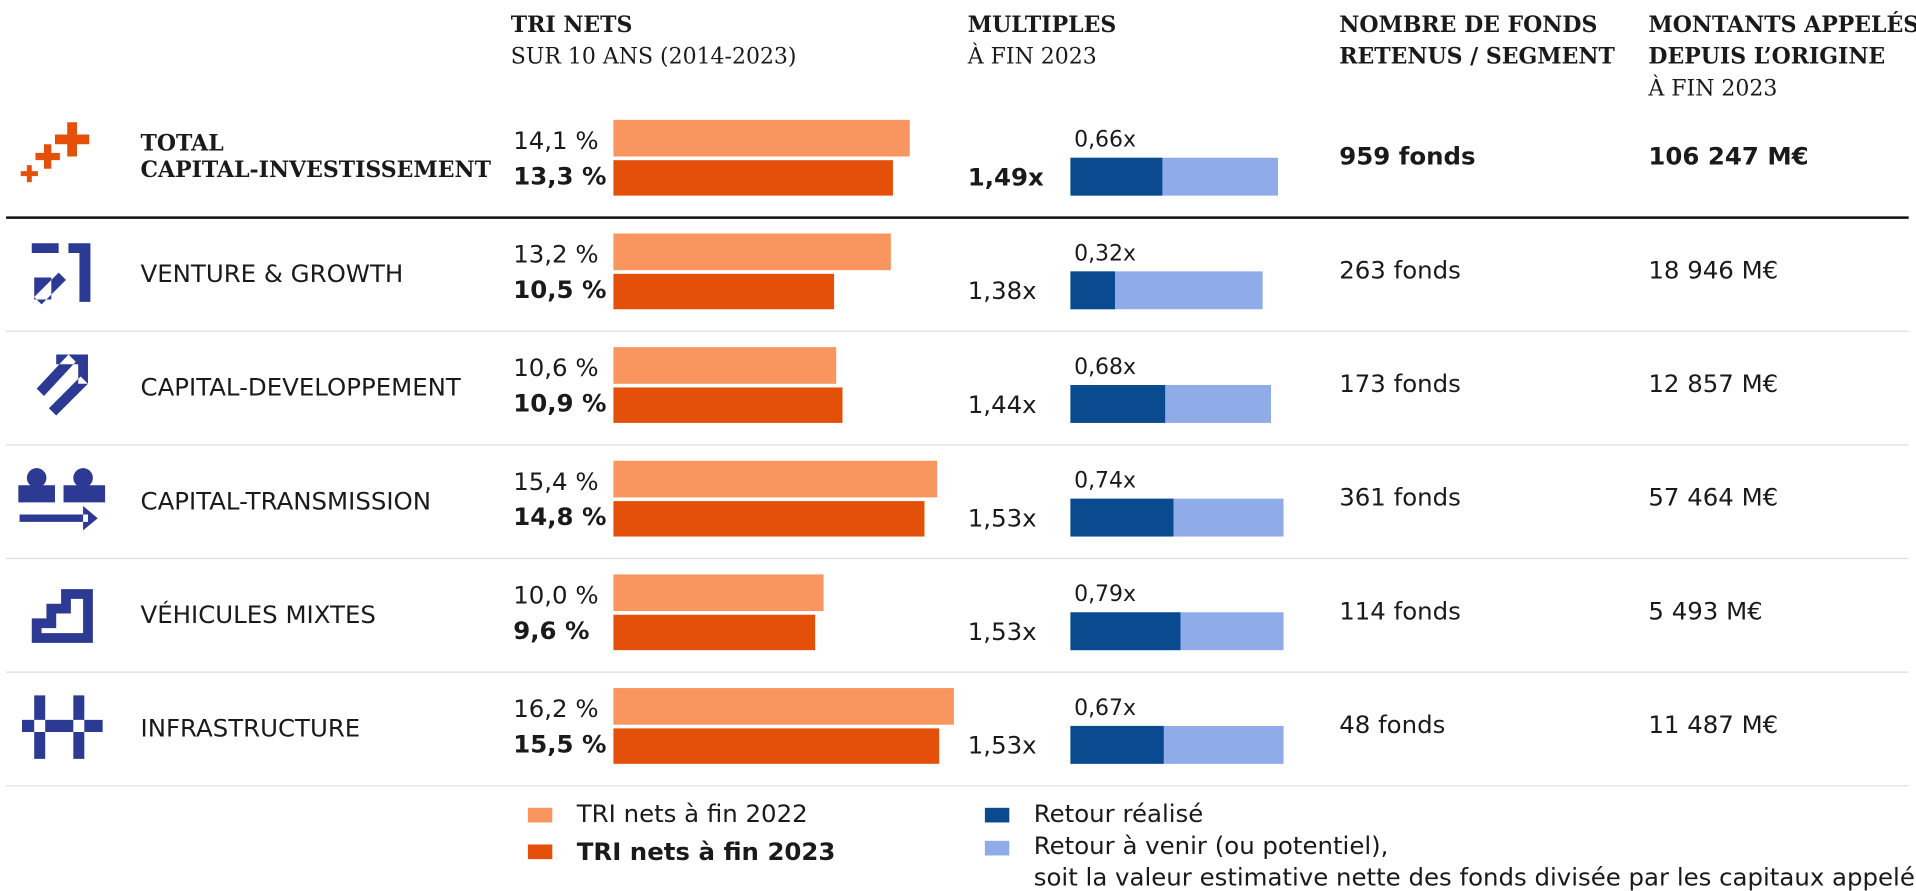 This screenshot has width=1916, height=891. What do you see at coordinates (1105, 594) in the screenshot?
I see `realized-label: 0,79x` at bounding box center [1105, 594].